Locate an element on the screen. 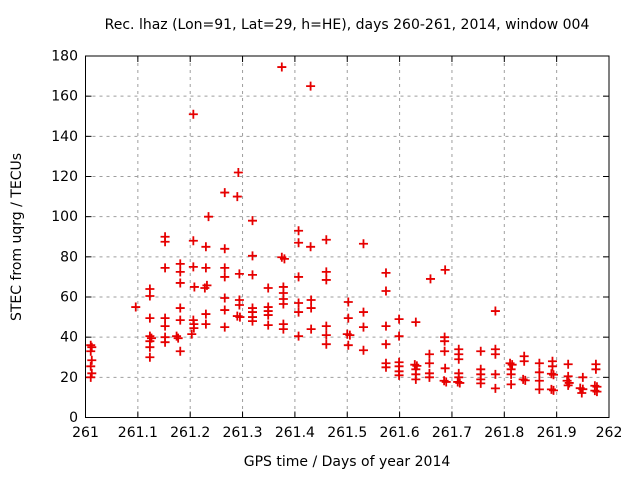 Image resolution: width=640 pixels, height=480 pixels. y-tick-label: 120 is located at coordinates (64, 177).